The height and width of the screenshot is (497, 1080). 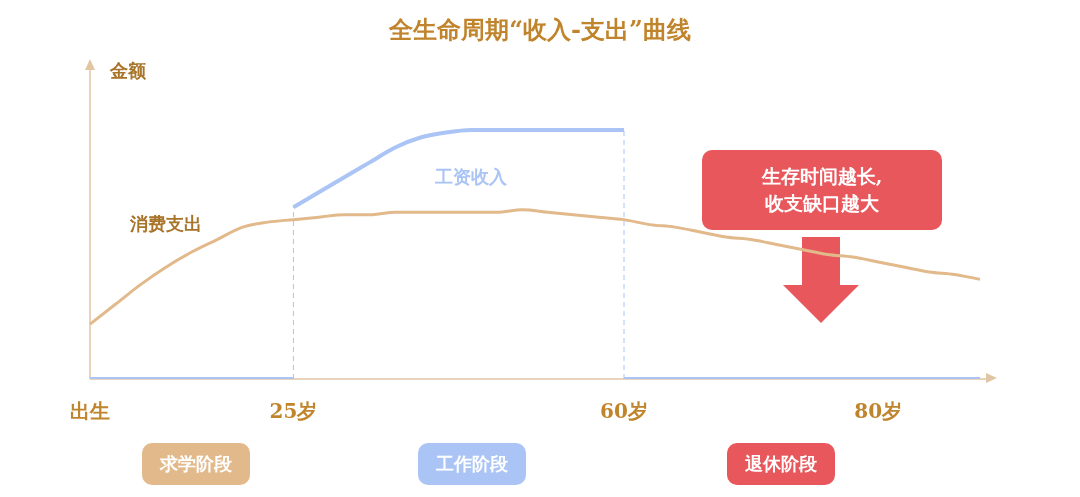 I want to click on y-axis-title: 金额, so click(x=128, y=70).